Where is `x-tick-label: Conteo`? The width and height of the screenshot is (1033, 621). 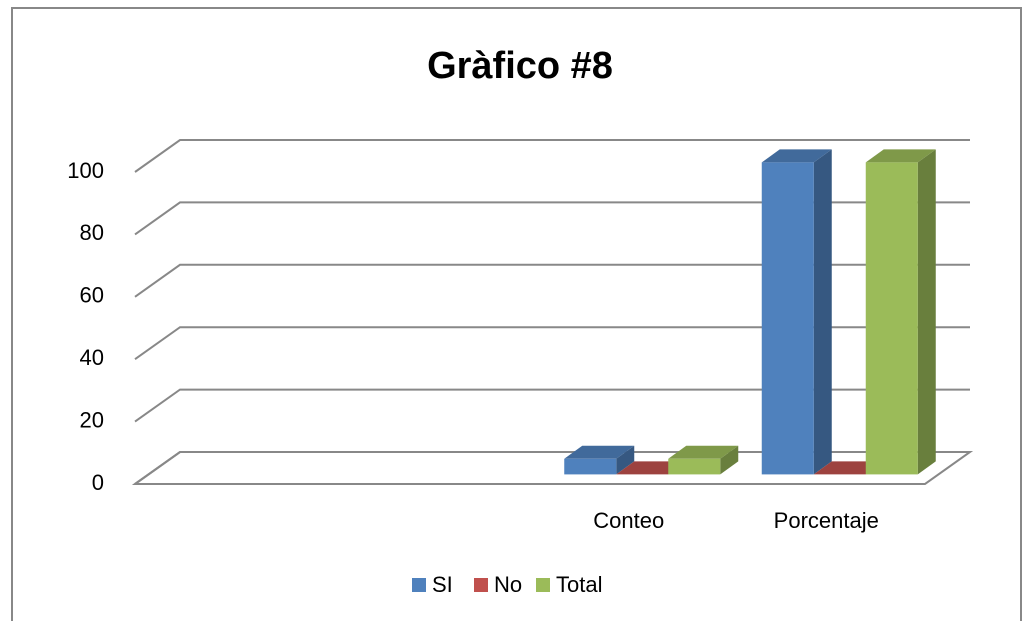
x-tick-label: Conteo is located at coordinates (628, 520).